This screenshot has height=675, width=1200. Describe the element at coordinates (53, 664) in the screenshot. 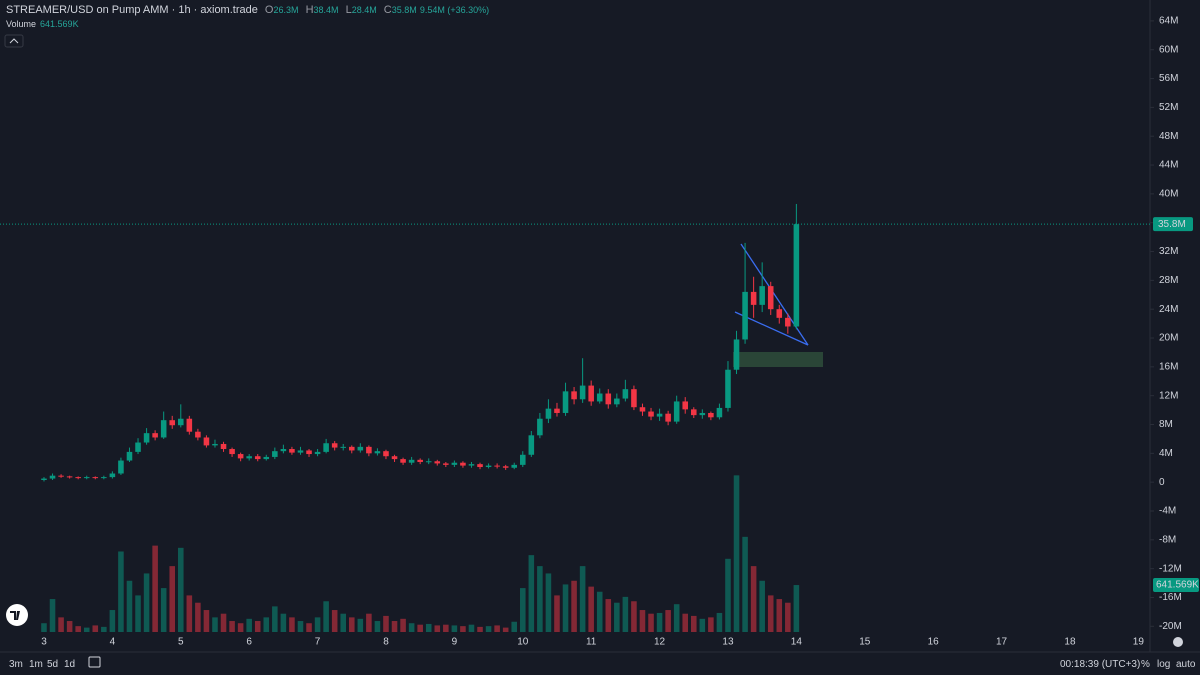

I see `range-button: 5d` at that location.